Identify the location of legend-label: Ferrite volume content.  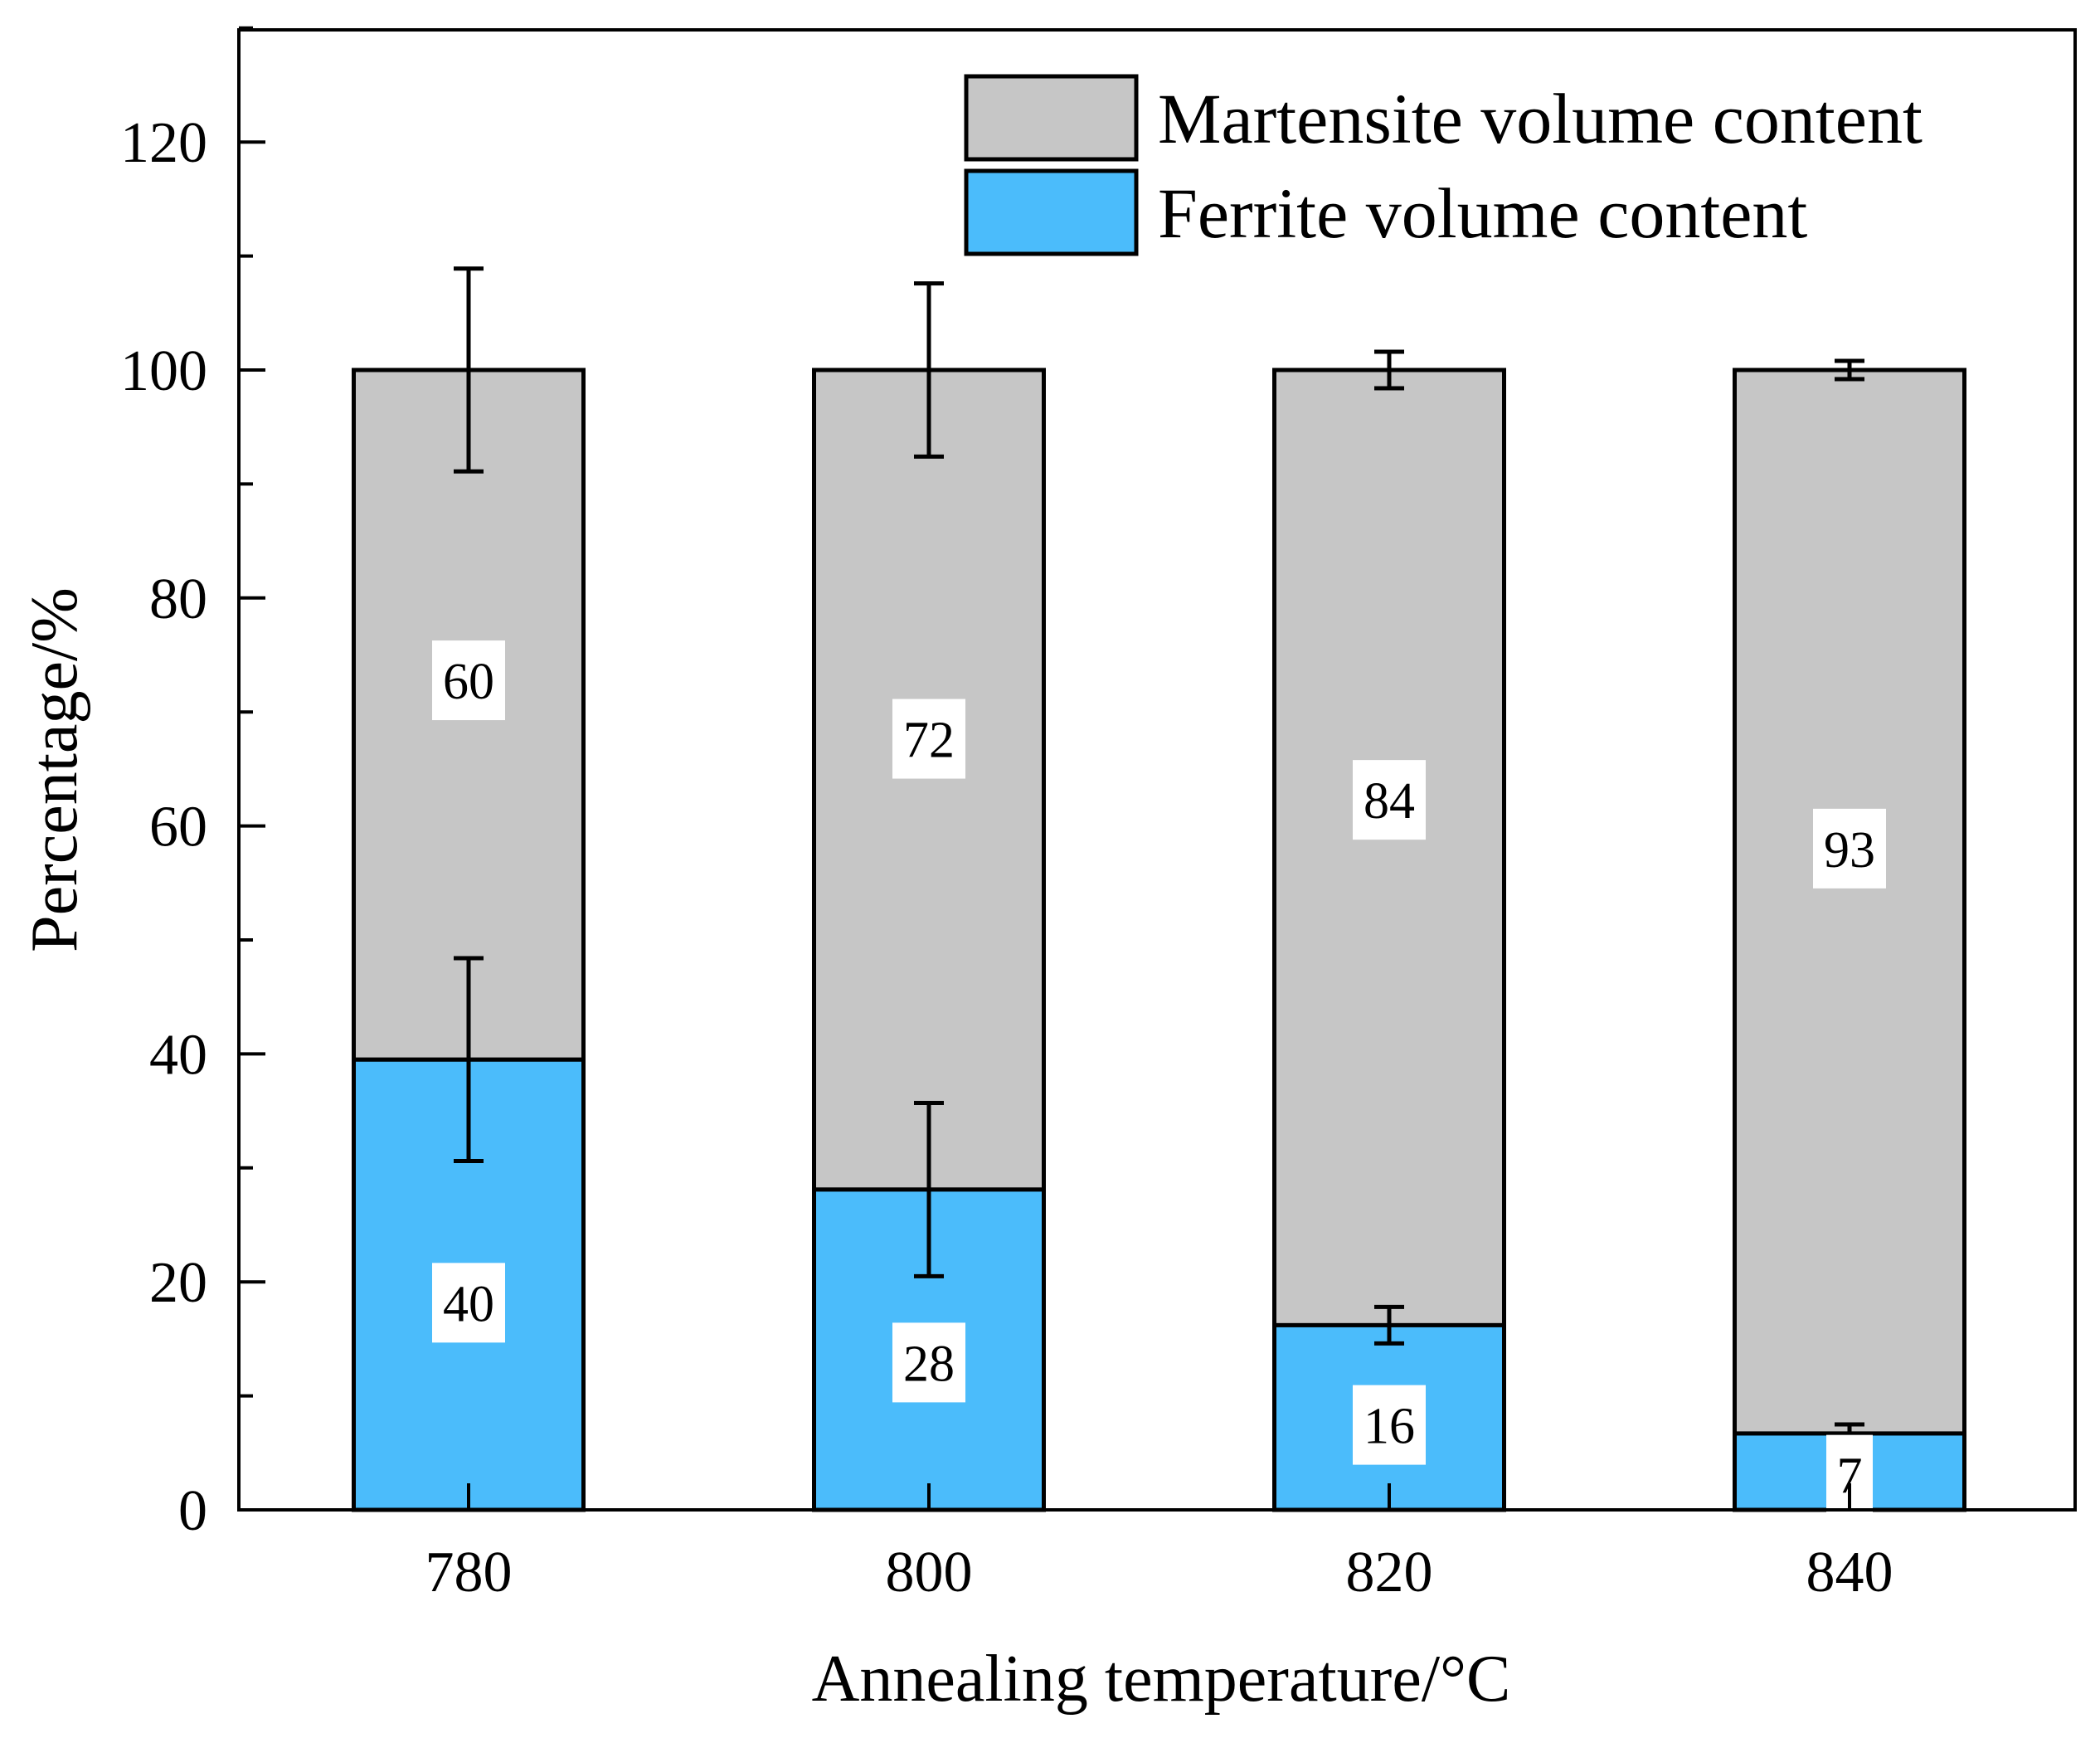
(1482, 213).